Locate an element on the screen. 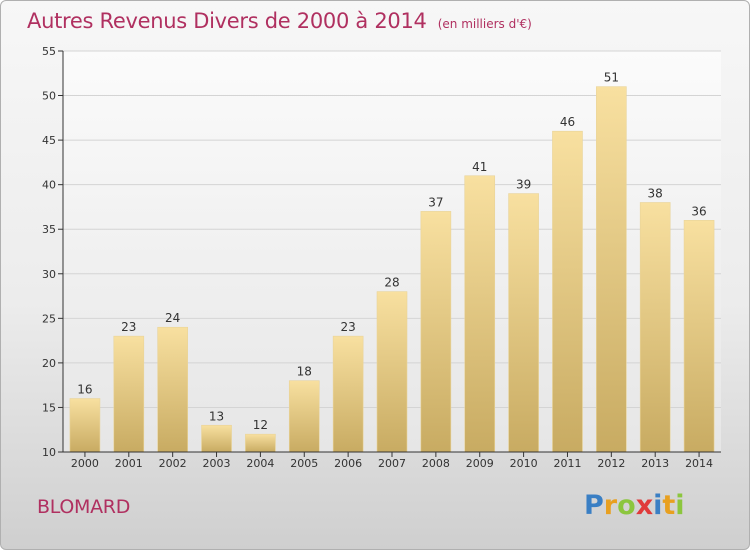 The height and width of the screenshot is (550, 750). logo-letter: o is located at coordinates (626, 505).